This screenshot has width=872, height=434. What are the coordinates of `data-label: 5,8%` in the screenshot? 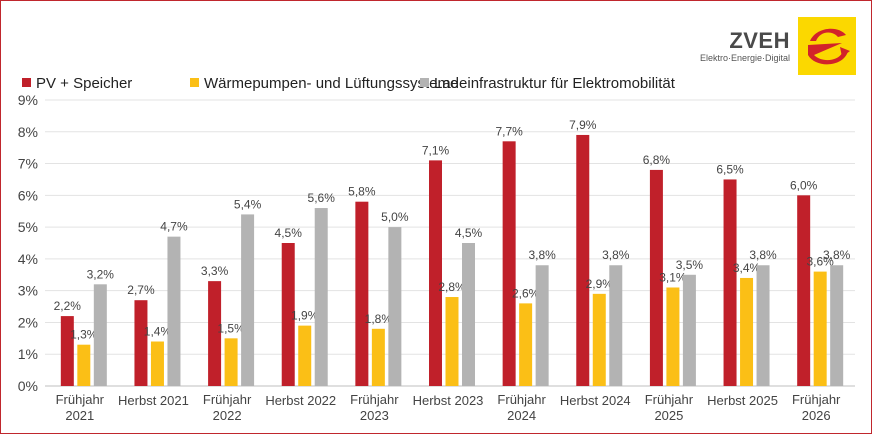 It's located at (362, 192).